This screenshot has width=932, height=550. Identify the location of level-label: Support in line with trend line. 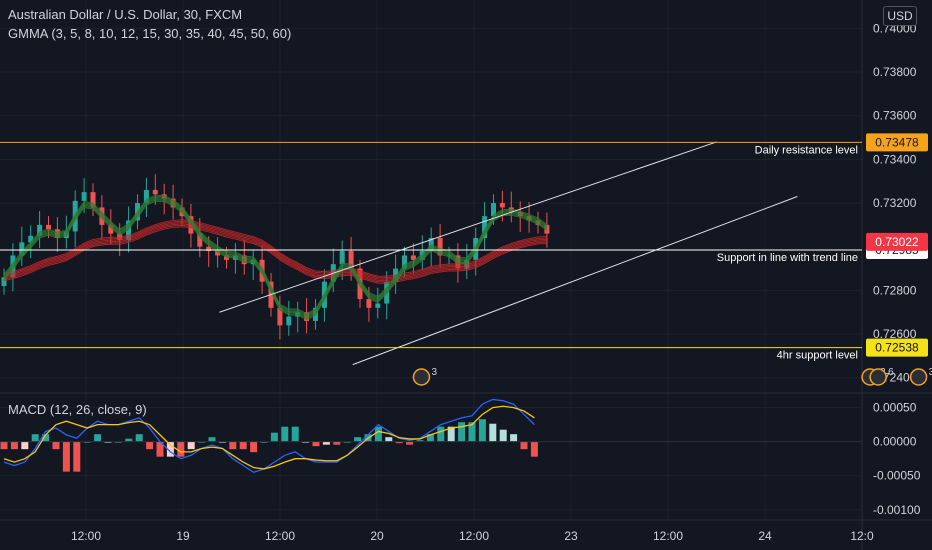
(787, 258).